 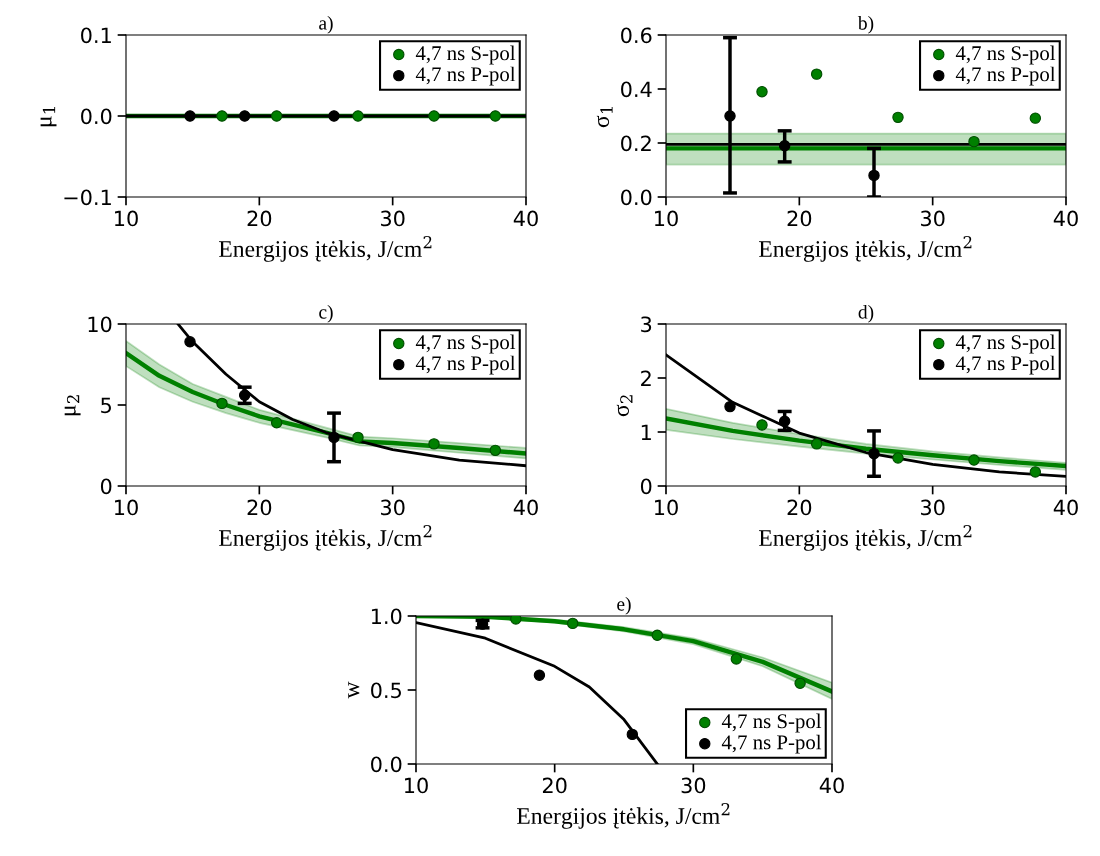 What do you see at coordinates (106, 405) in the screenshot?
I see `y-tick-label: 5` at bounding box center [106, 405].